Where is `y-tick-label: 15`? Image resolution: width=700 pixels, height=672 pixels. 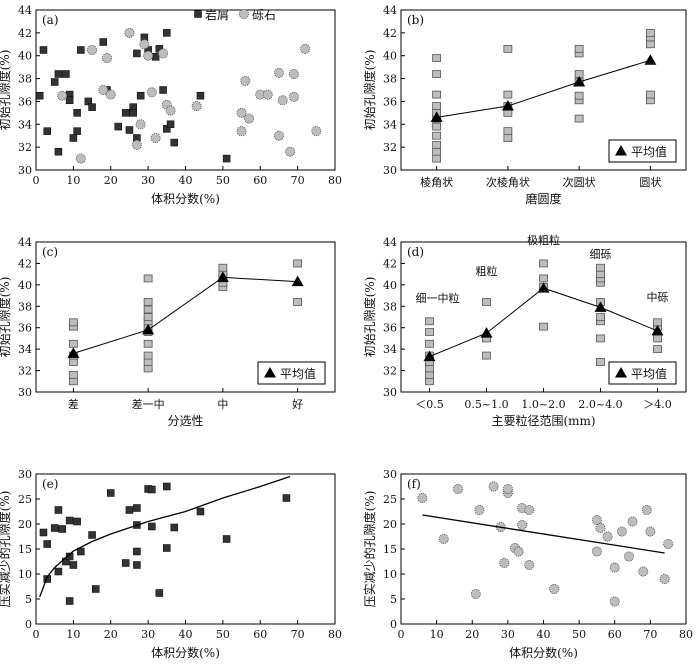
y-tick-label: 15 is located at coordinates (390, 549).